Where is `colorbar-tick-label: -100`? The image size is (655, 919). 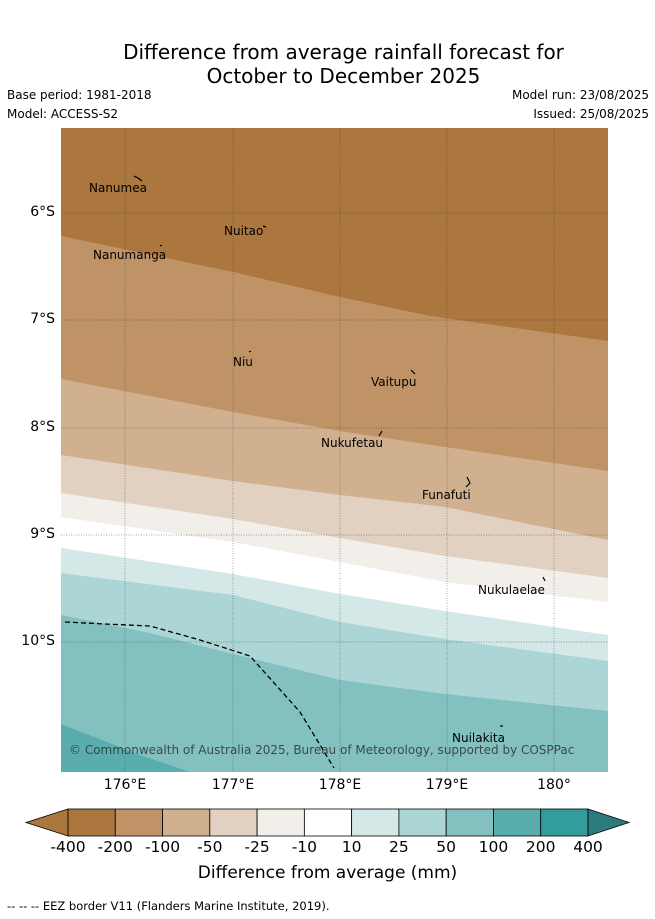 colorbar-tick-label: -100 is located at coordinates (162, 847).